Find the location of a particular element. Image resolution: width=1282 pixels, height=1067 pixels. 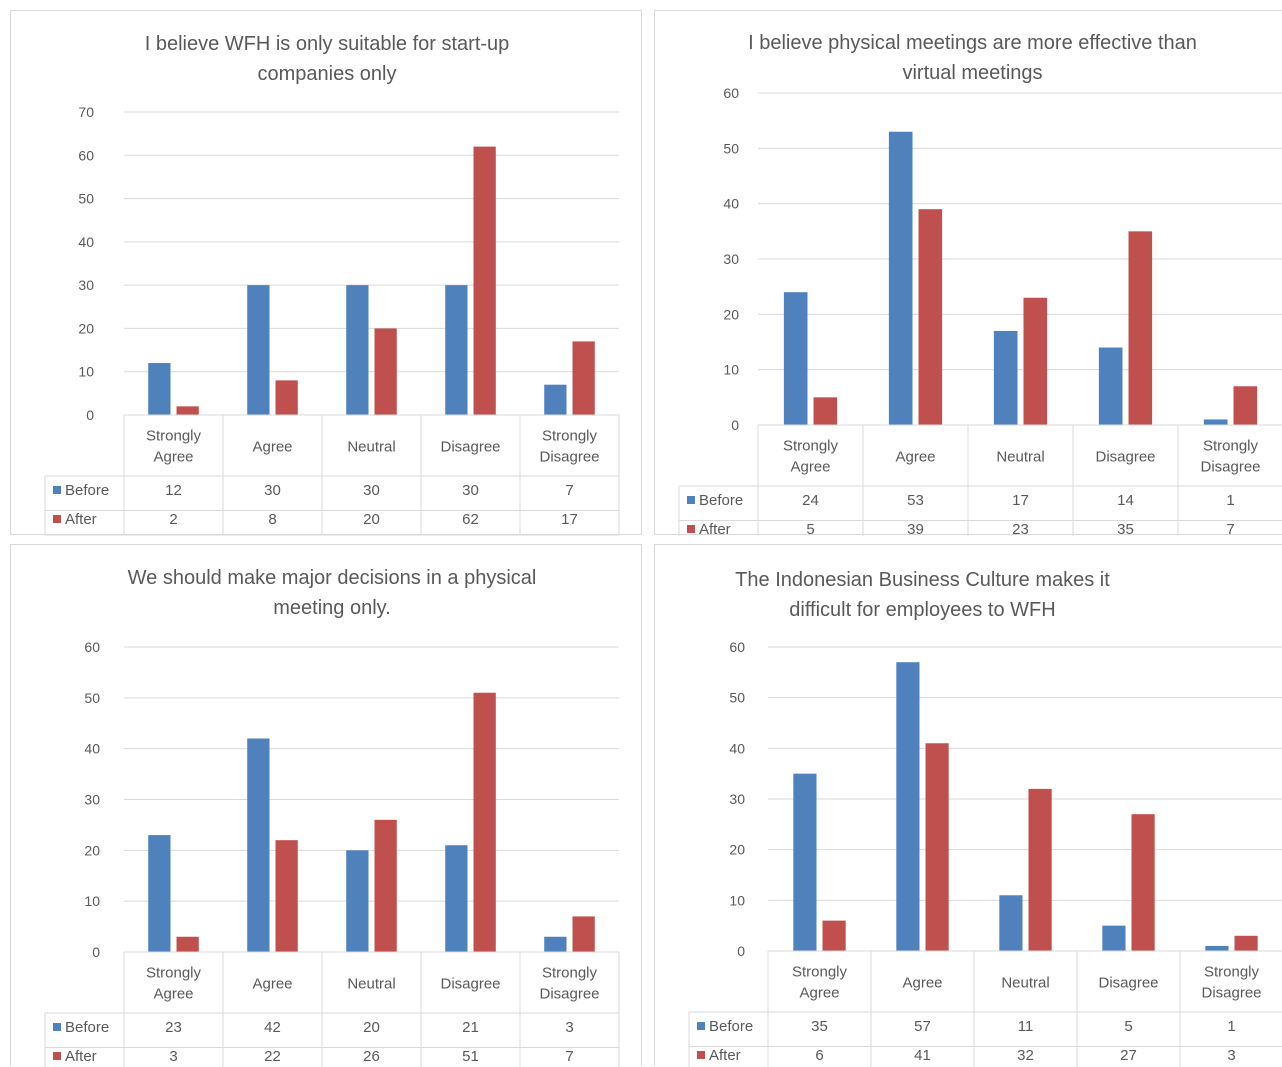

table-value: 27 is located at coordinates (1128, 1055).